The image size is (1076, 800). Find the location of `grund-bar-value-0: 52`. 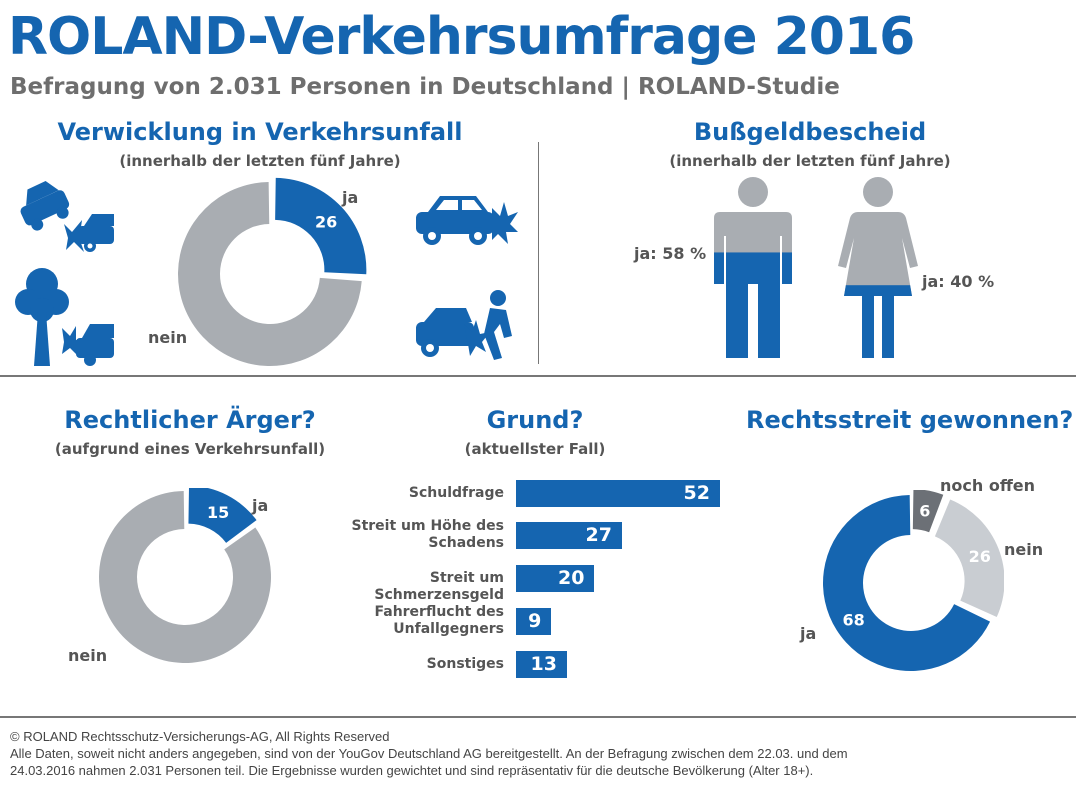

grund-bar-value-0: 52 is located at coordinates (696, 493).